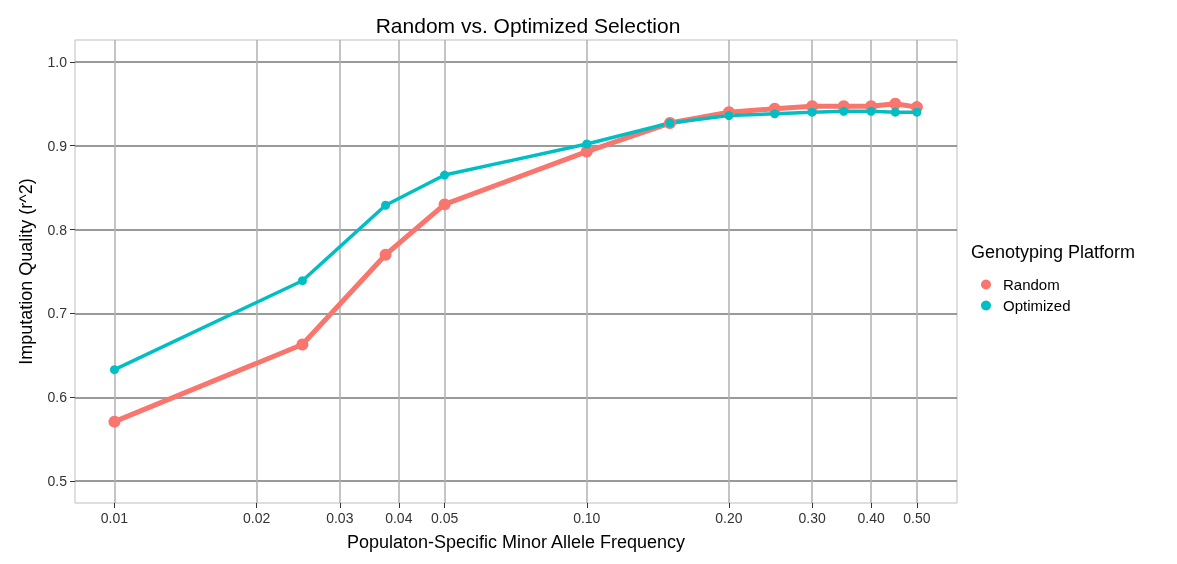 Image resolution: width=1177 pixels, height=564 pixels. What do you see at coordinates (57, 397) in the screenshot?
I see `y-tick-label: 0.6` at bounding box center [57, 397].